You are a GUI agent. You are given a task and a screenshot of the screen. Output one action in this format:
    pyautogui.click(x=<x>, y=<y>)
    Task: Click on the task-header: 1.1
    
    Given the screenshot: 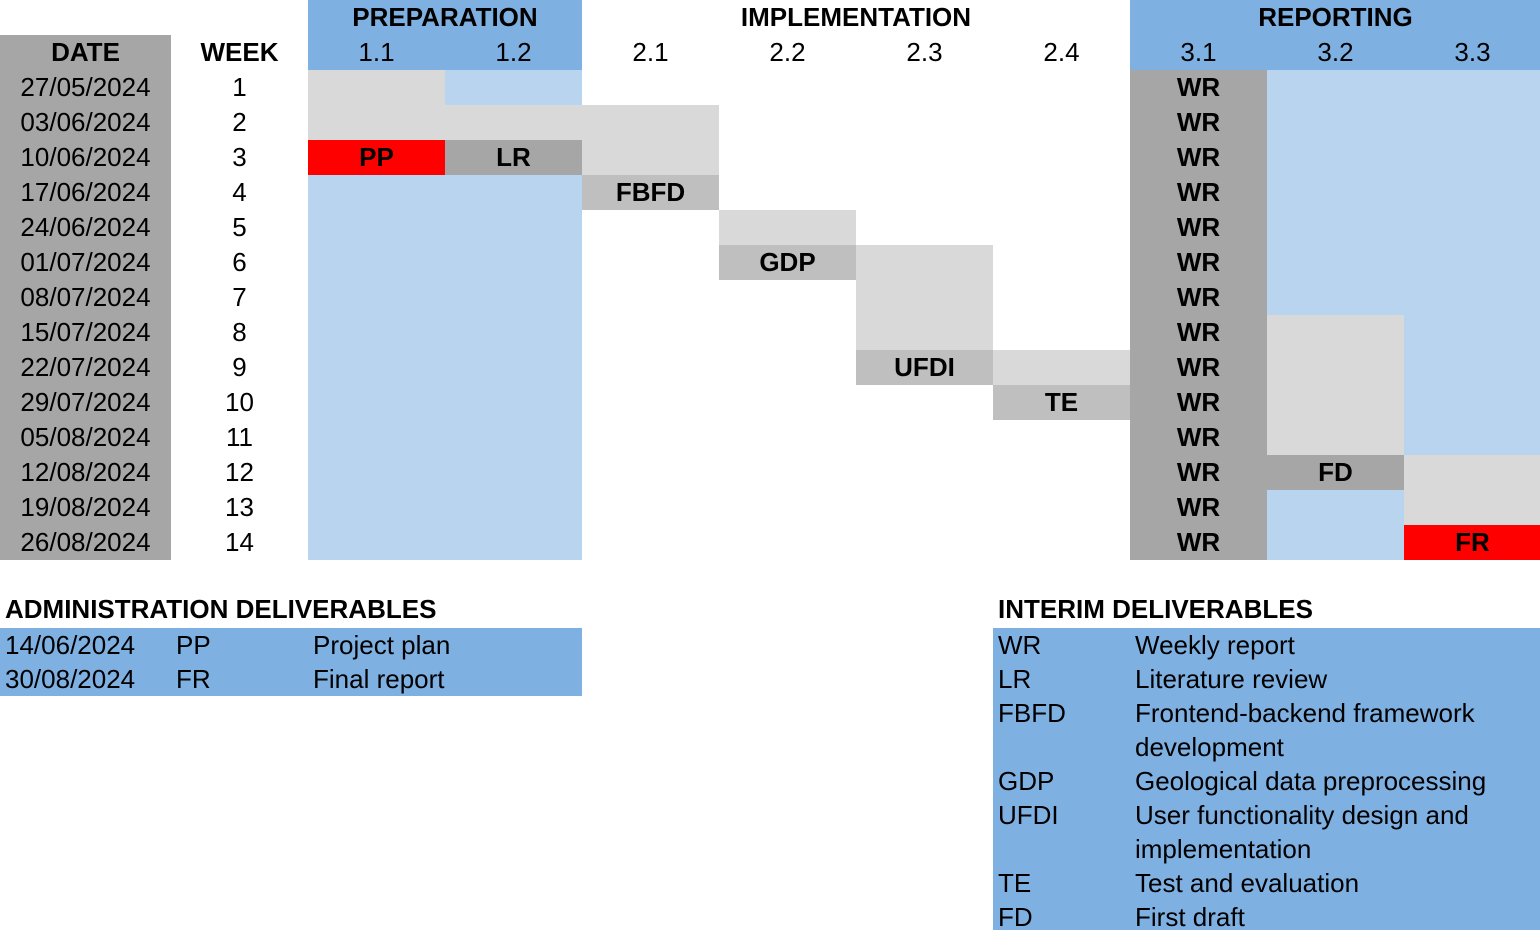 What is the action you would take?
    pyautogui.click(x=376, y=52)
    